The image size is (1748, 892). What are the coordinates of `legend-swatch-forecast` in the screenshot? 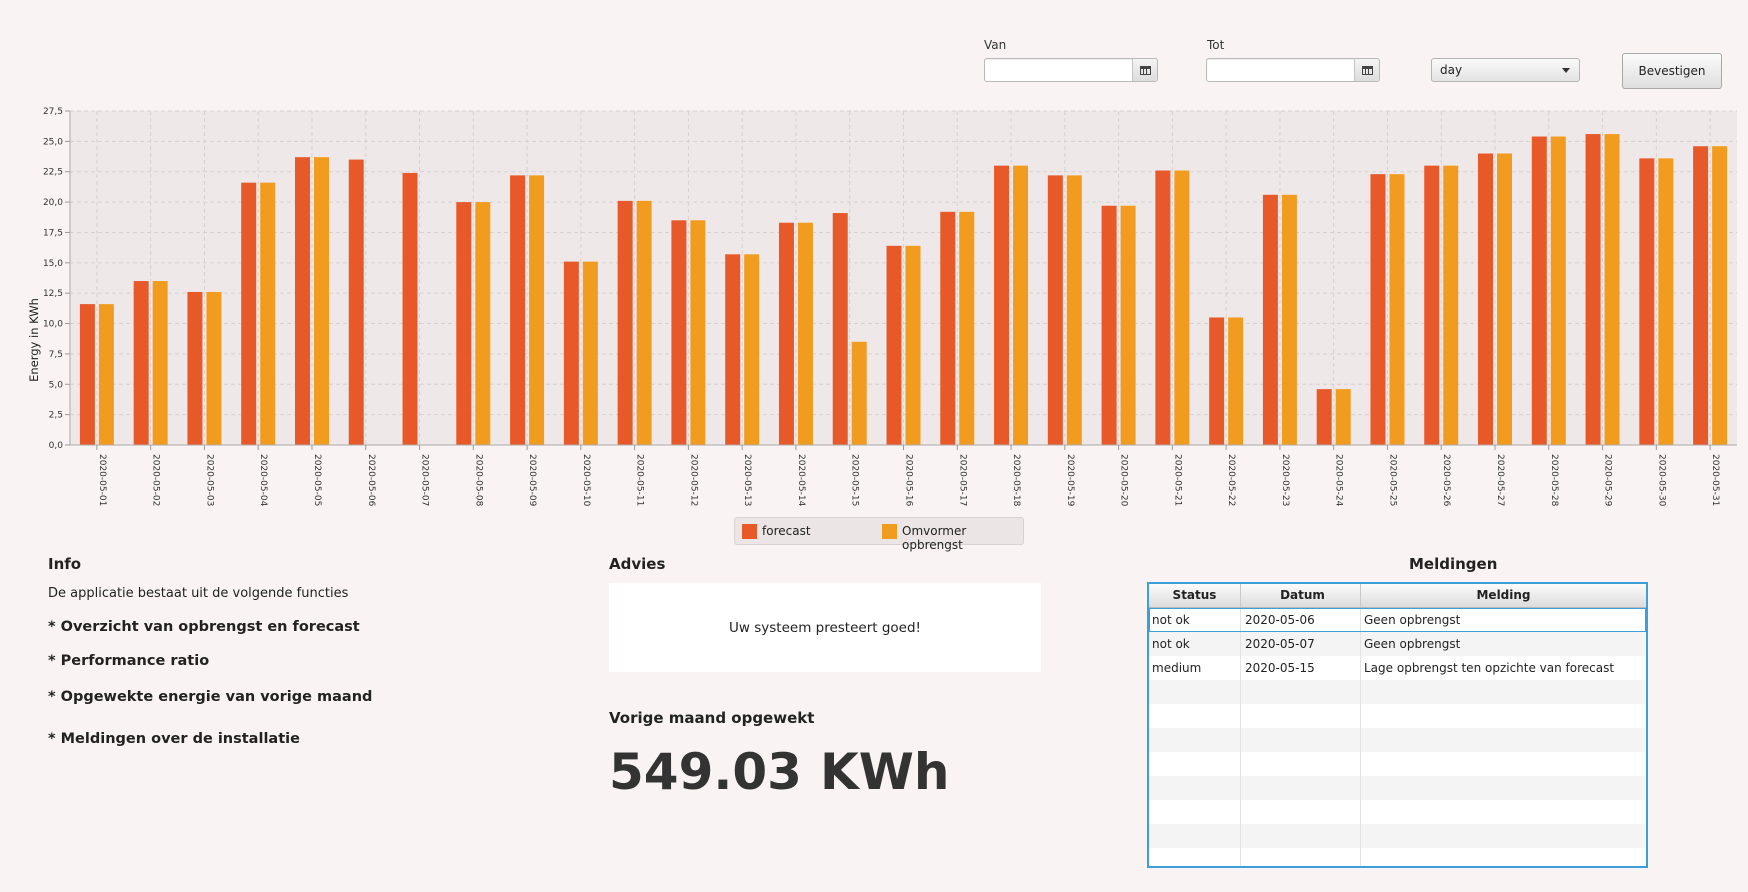 It's located at (749, 531).